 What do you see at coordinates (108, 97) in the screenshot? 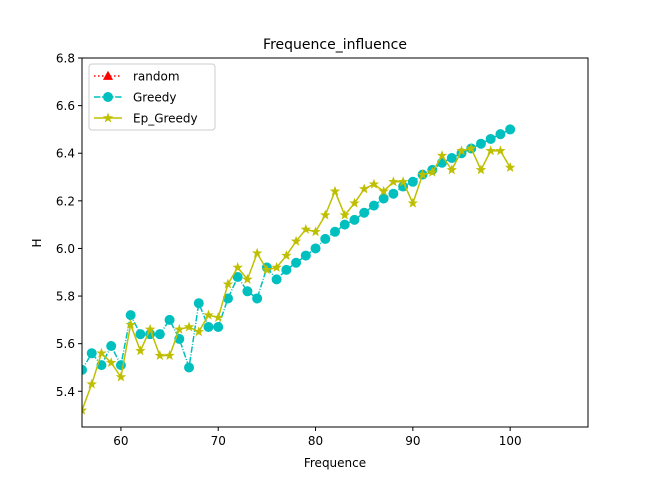
I see `legend-marker-greedy` at bounding box center [108, 97].